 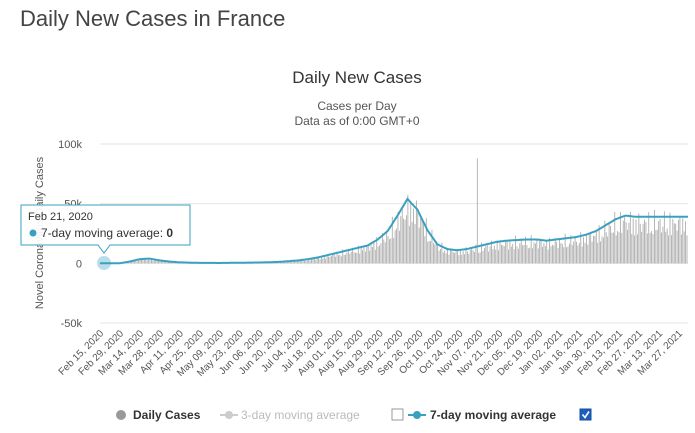 I want to click on legend-7day-checkbox, so click(x=585, y=414).